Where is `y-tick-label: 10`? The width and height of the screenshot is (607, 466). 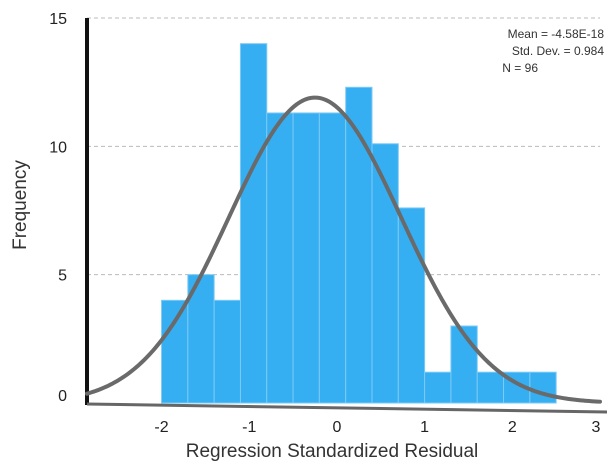 y-tick-label: 10 is located at coordinates (58, 147).